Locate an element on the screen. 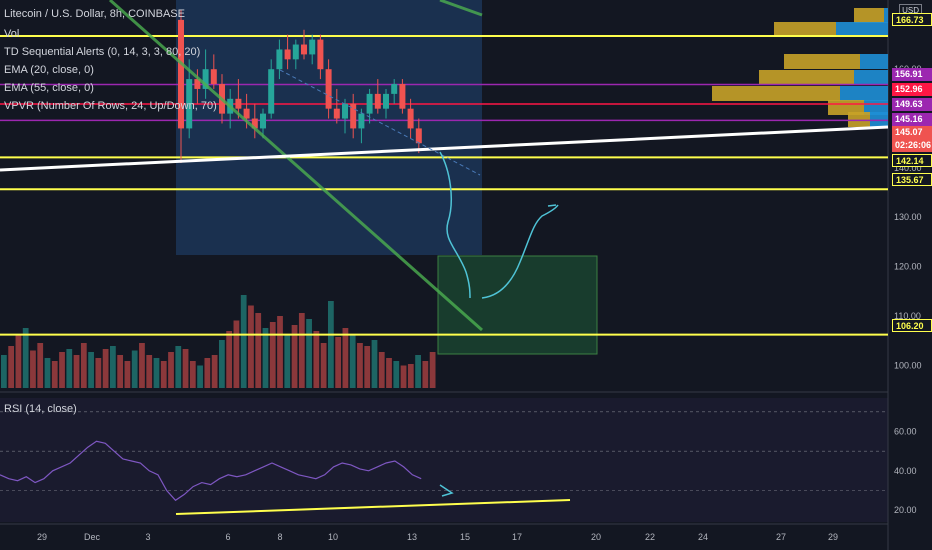 The height and width of the screenshot is (550, 932). rsi-arrow is located at coordinates (446, 490).